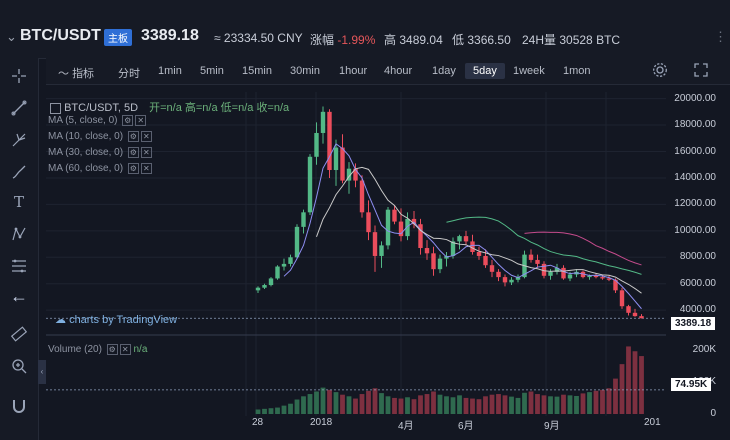 This screenshot has width=730, height=440. What do you see at coordinates (19, 140) in the screenshot?
I see `pitchfork-icon` at bounding box center [19, 140].